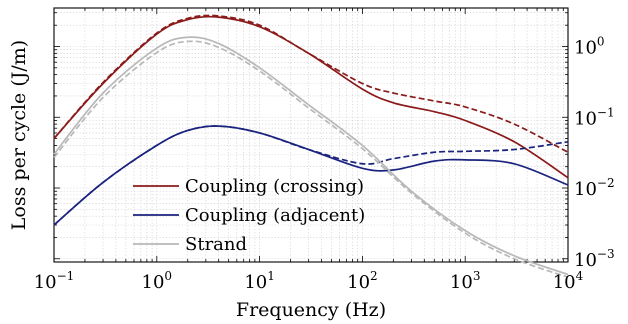 Image resolution: width=628 pixels, height=324 pixels. I want to click on legend-label-0: Coupling (crossing), so click(274, 186).